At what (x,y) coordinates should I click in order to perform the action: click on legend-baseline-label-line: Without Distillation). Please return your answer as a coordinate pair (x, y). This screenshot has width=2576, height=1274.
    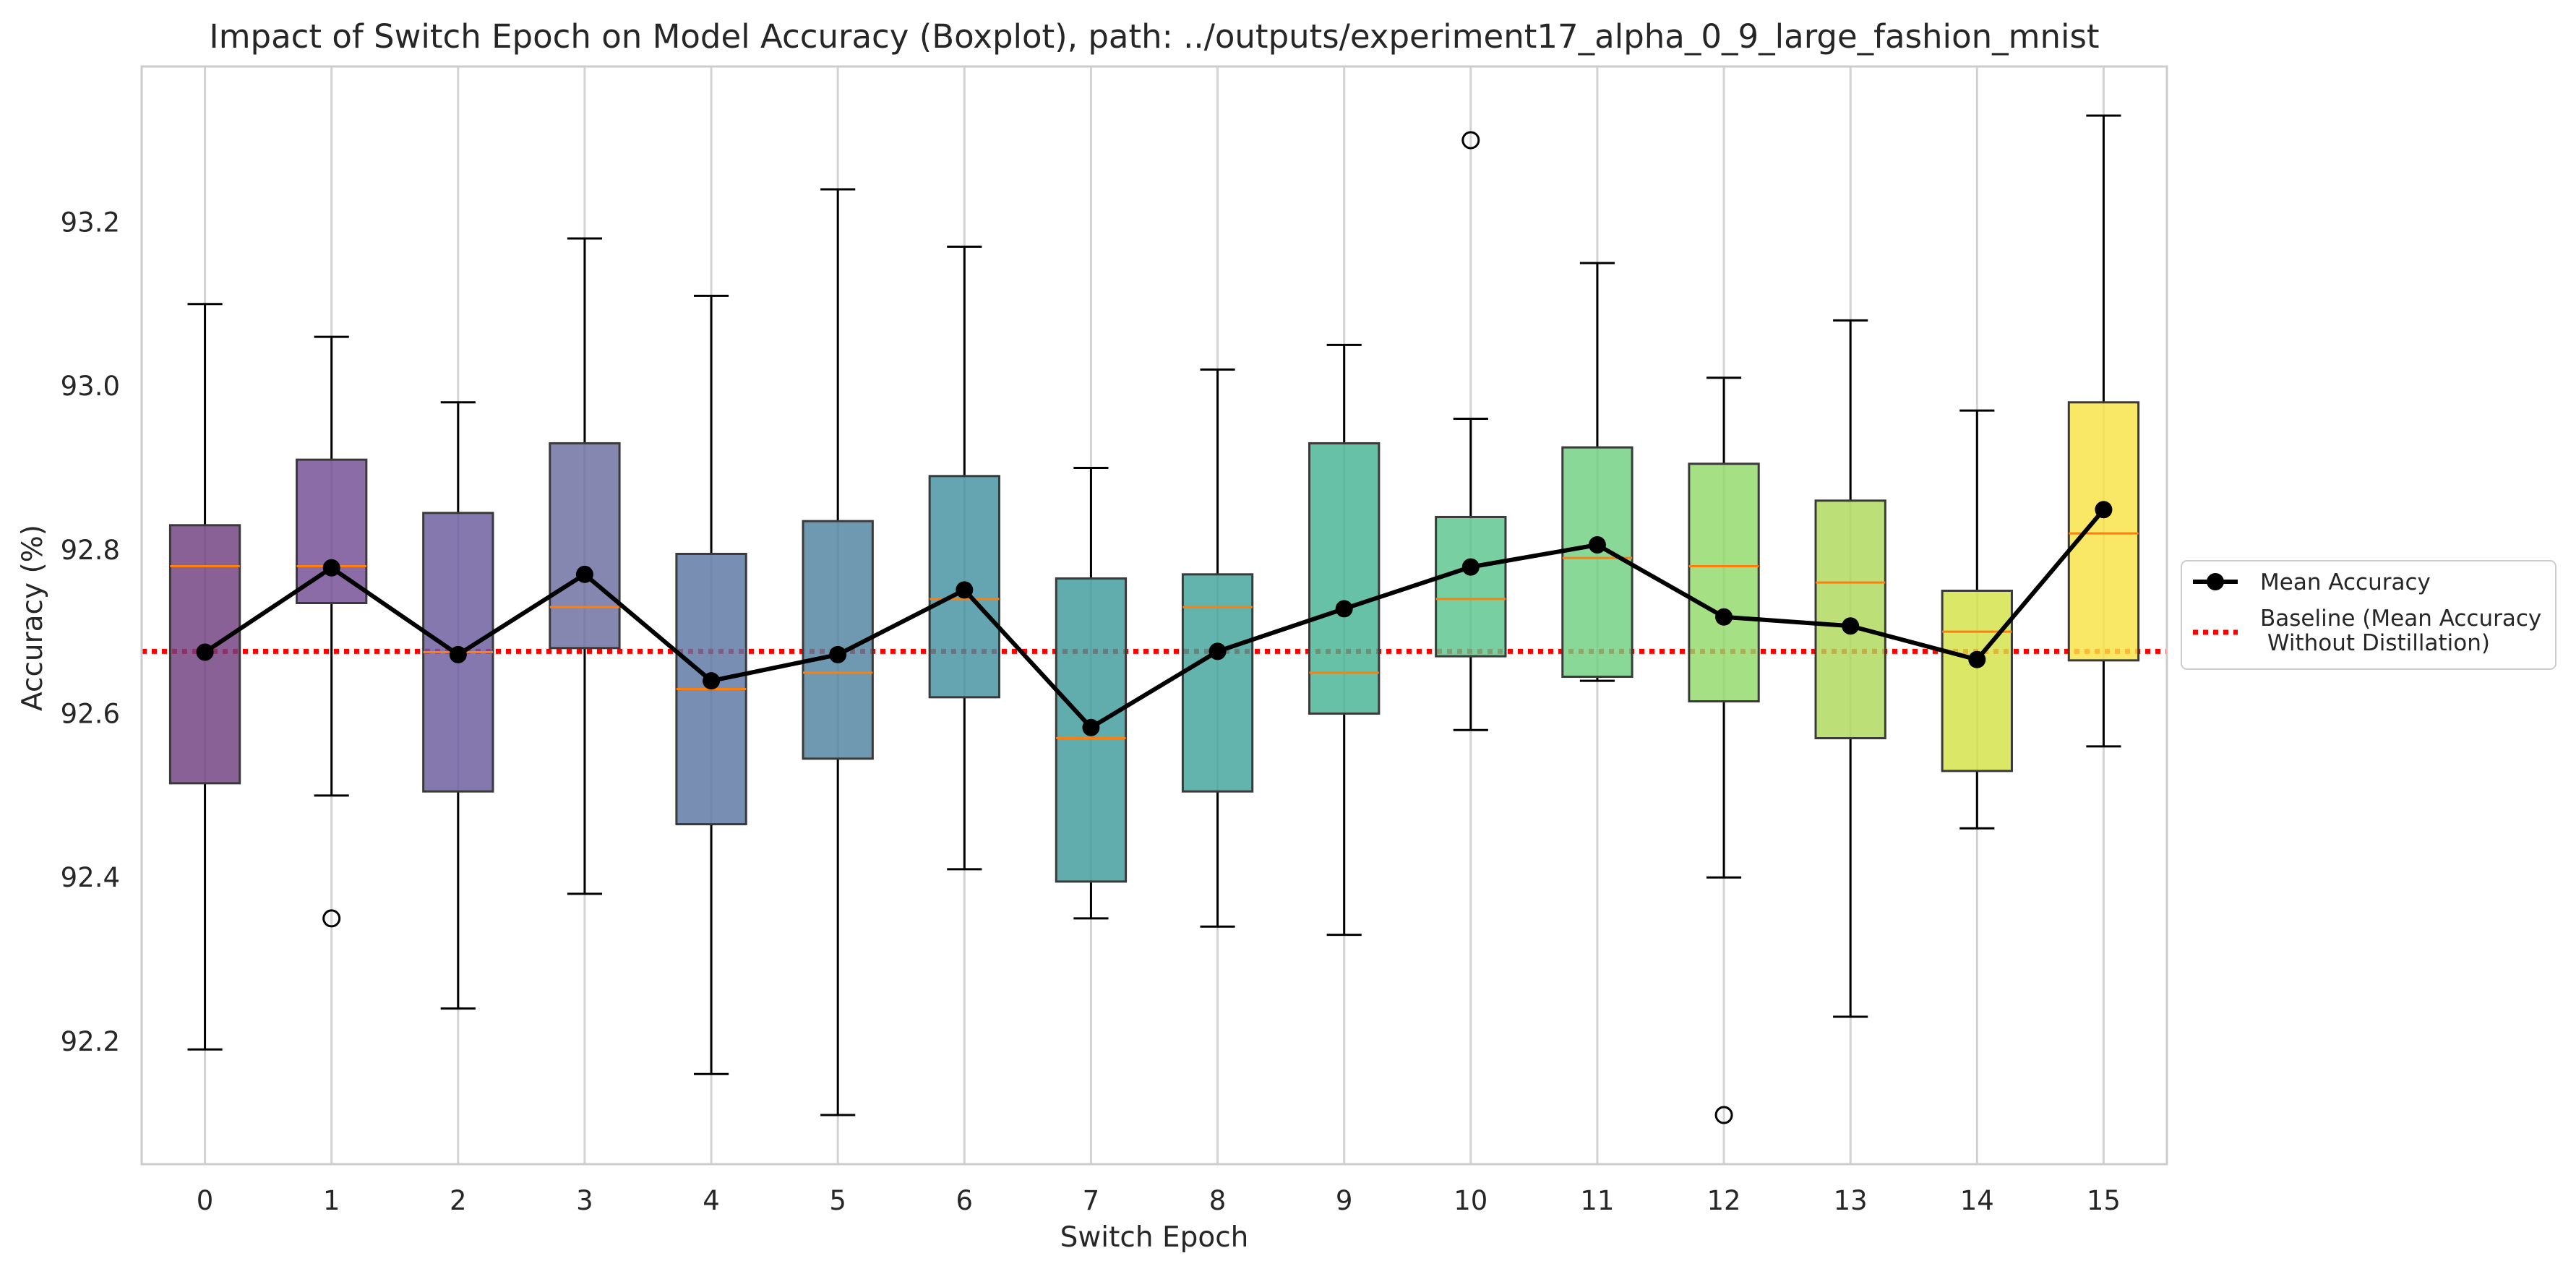
    Looking at the image, I should click on (2375, 643).